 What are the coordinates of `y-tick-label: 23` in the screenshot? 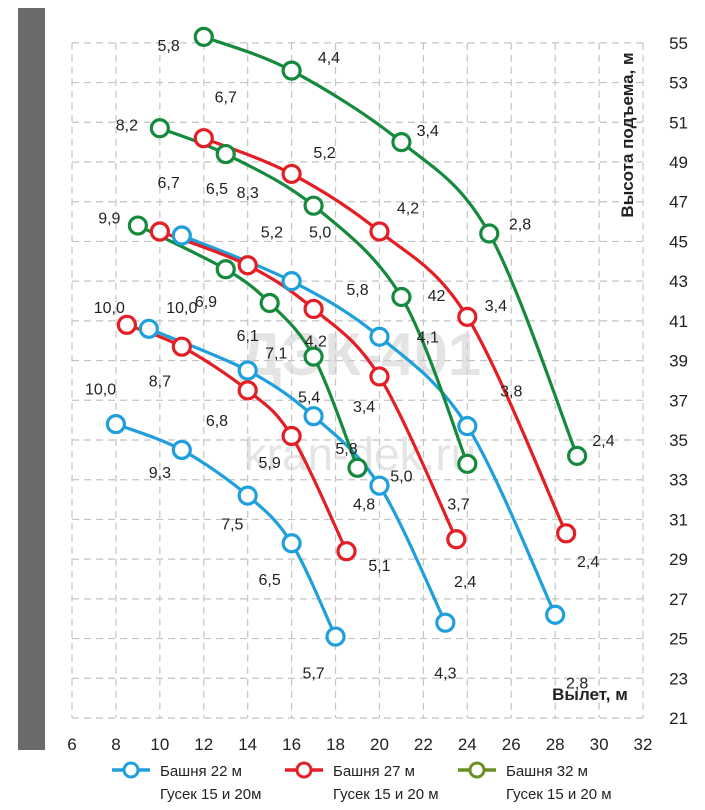 It's located at (678, 678).